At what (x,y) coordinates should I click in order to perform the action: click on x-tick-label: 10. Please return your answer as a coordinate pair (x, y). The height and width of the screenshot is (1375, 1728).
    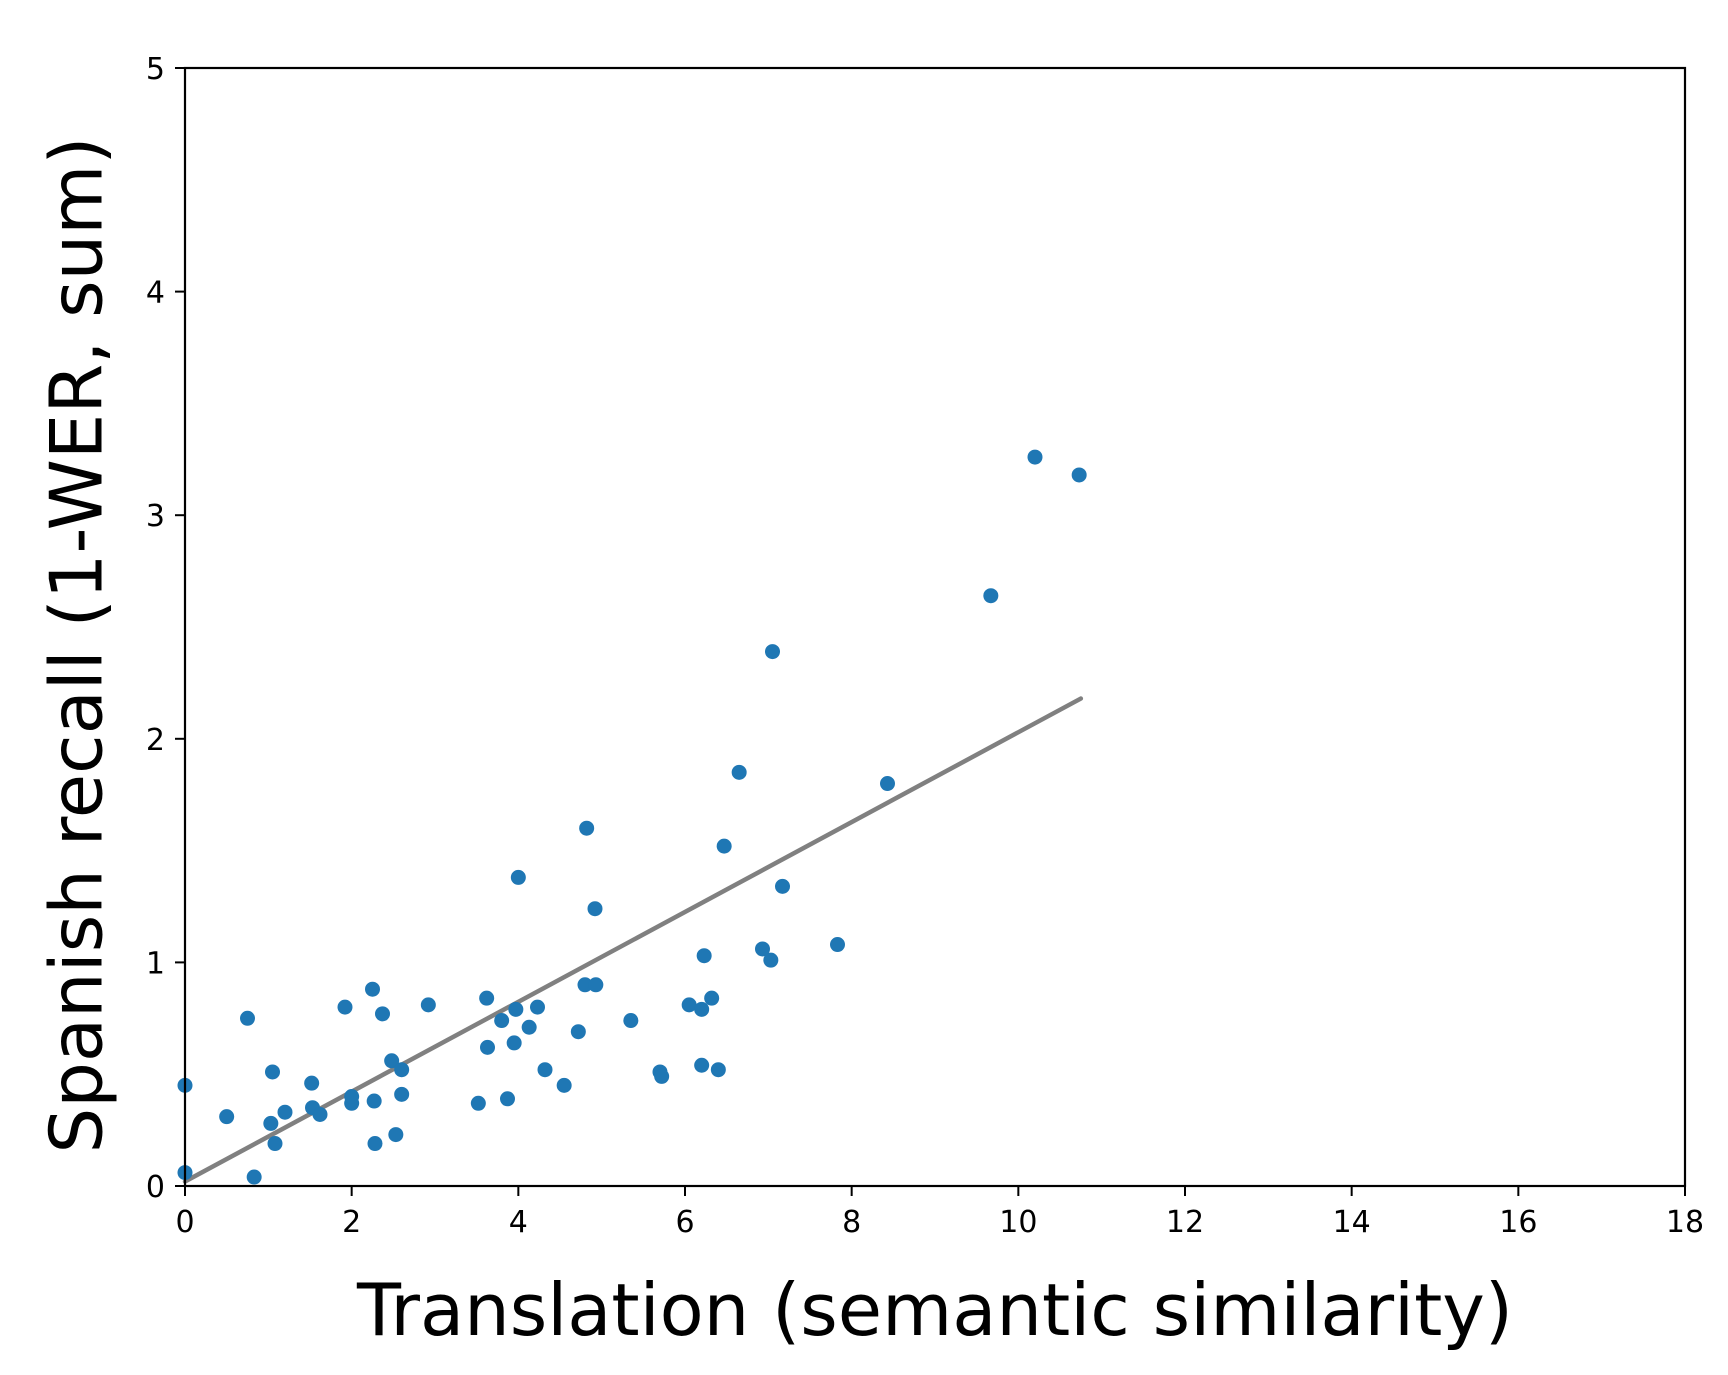
    Looking at the image, I should click on (1018, 1222).